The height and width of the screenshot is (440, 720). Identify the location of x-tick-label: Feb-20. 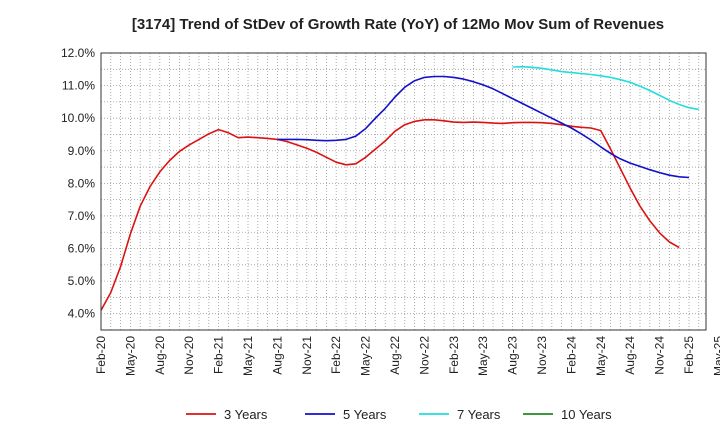
(101, 355).